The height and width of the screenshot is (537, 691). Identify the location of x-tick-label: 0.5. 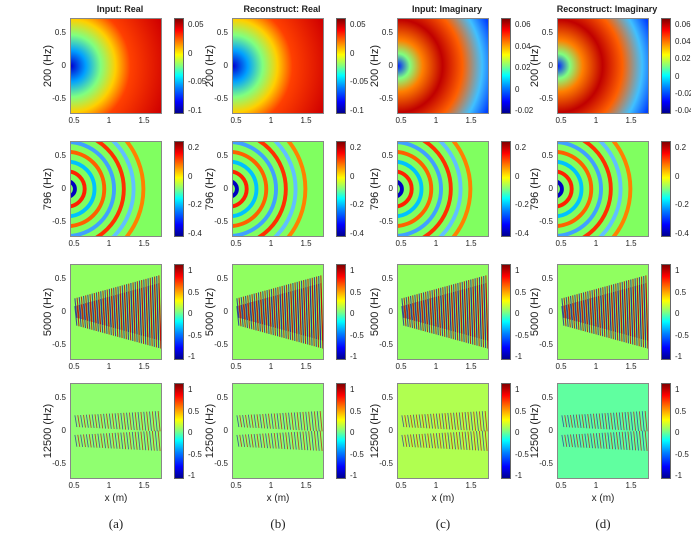
(401, 485).